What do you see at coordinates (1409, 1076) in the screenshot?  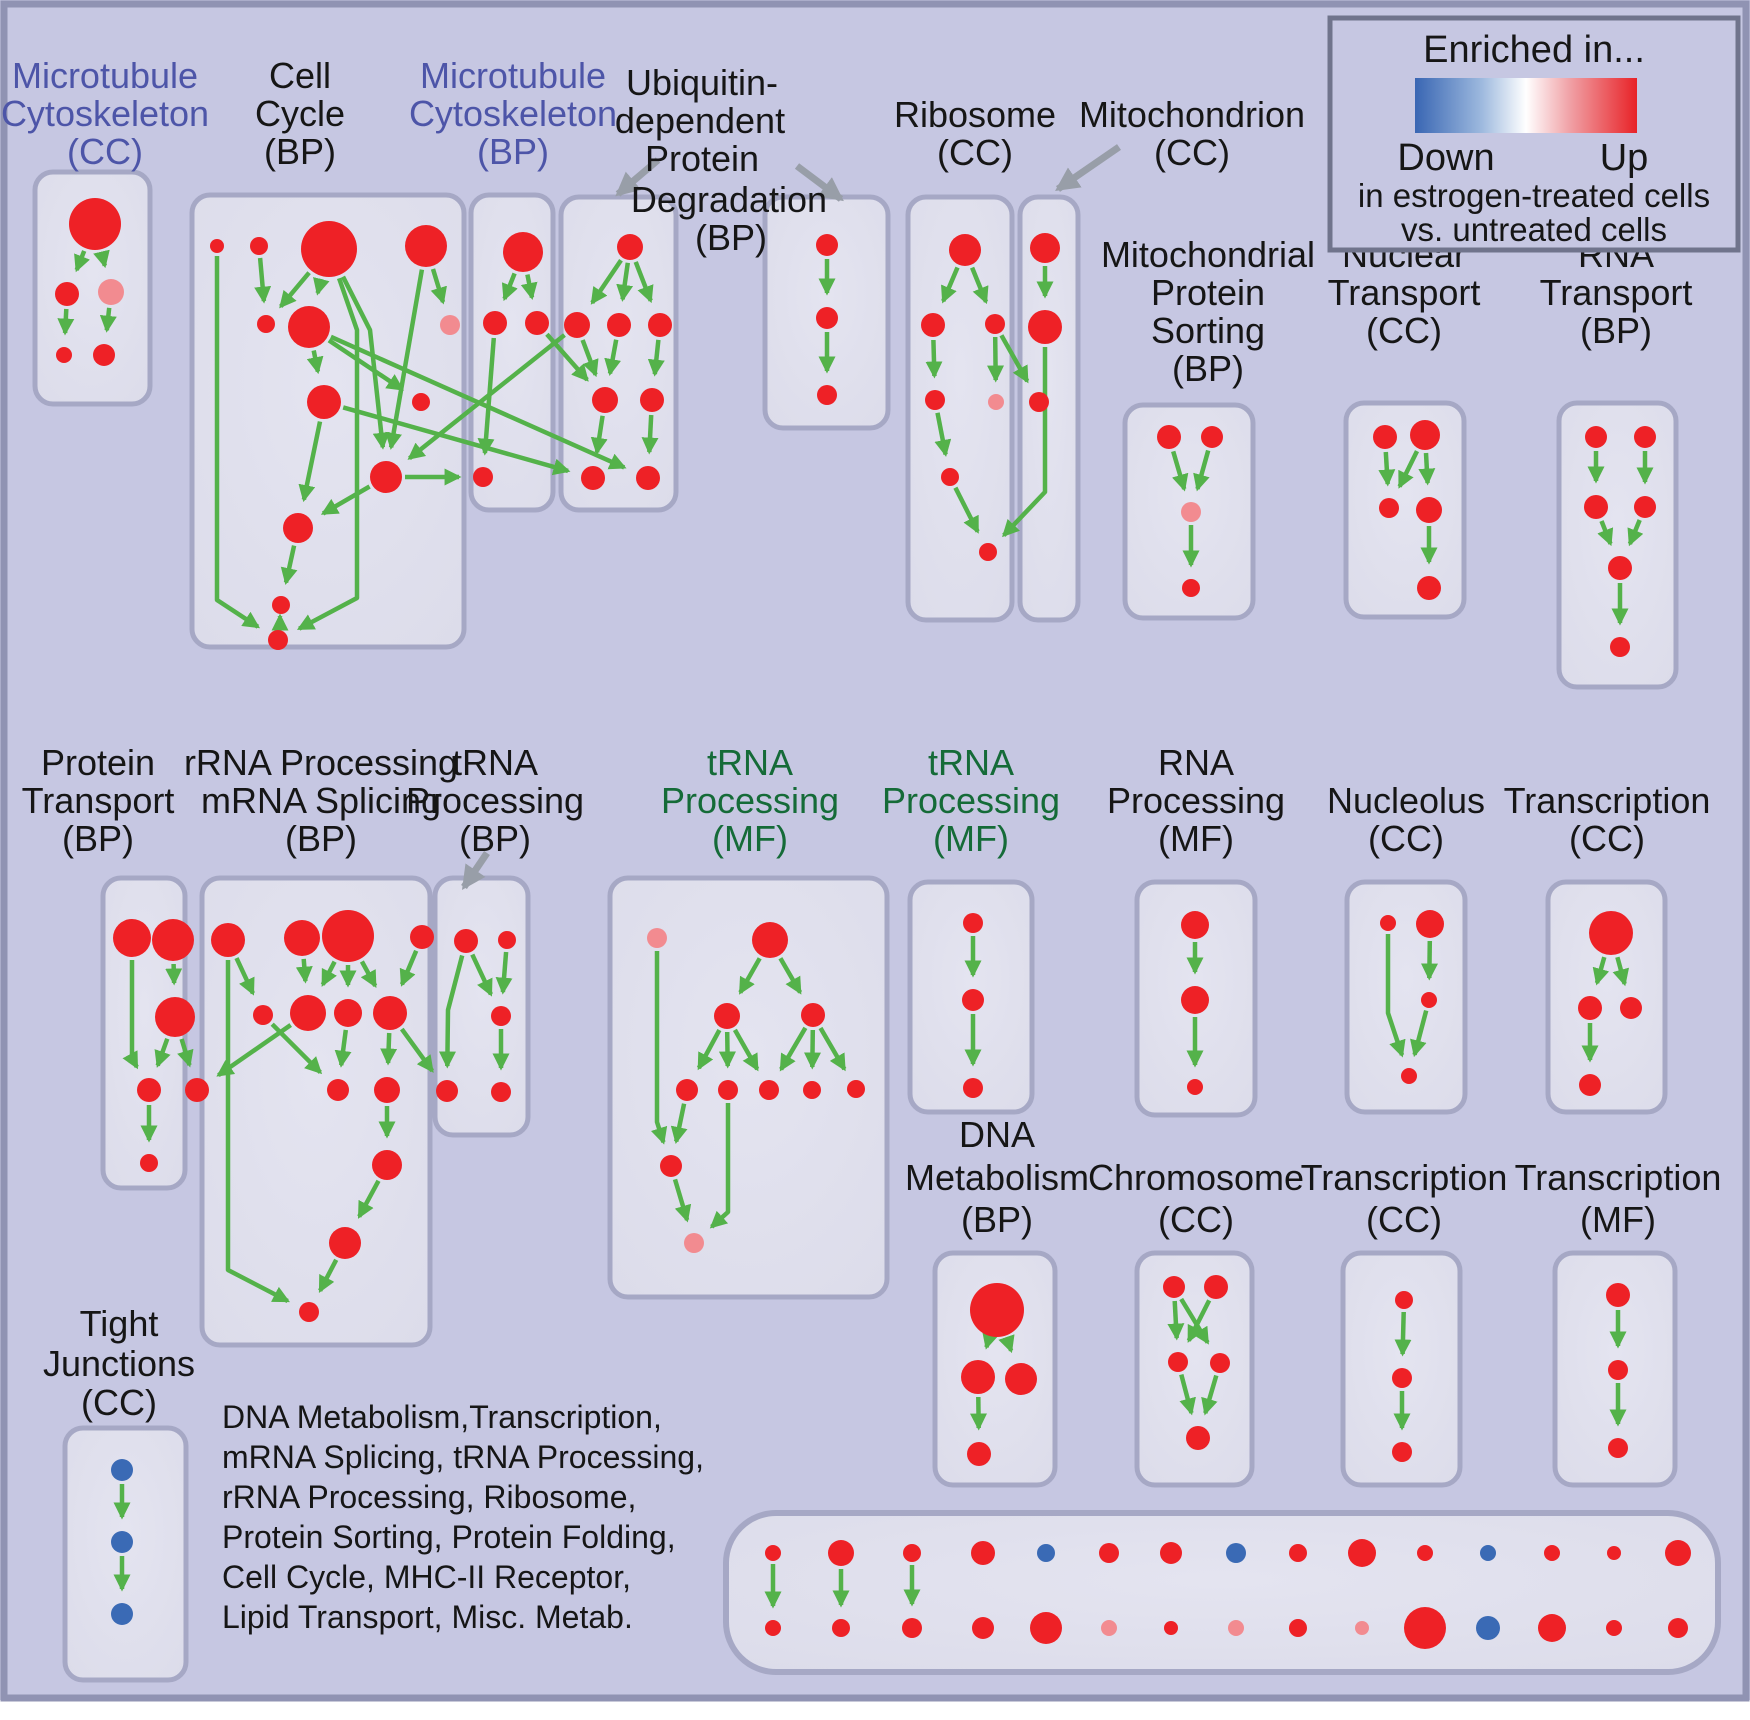 I see `go-node-nucl-b` at bounding box center [1409, 1076].